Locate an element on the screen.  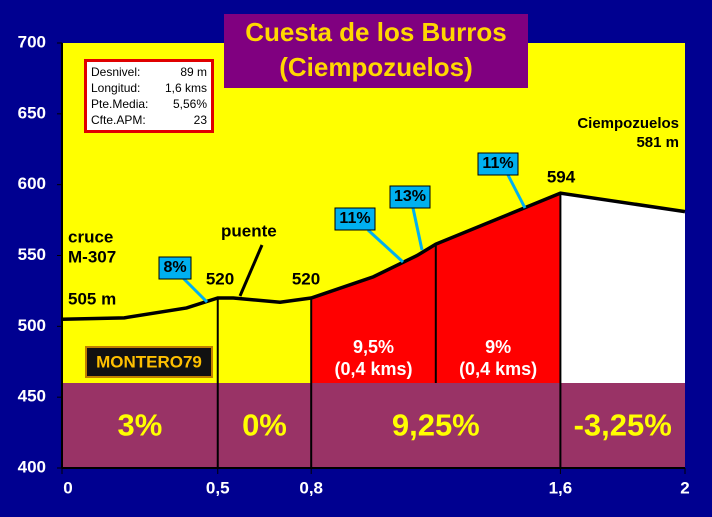
x-tick-label: 0 is located at coordinates (67, 487).